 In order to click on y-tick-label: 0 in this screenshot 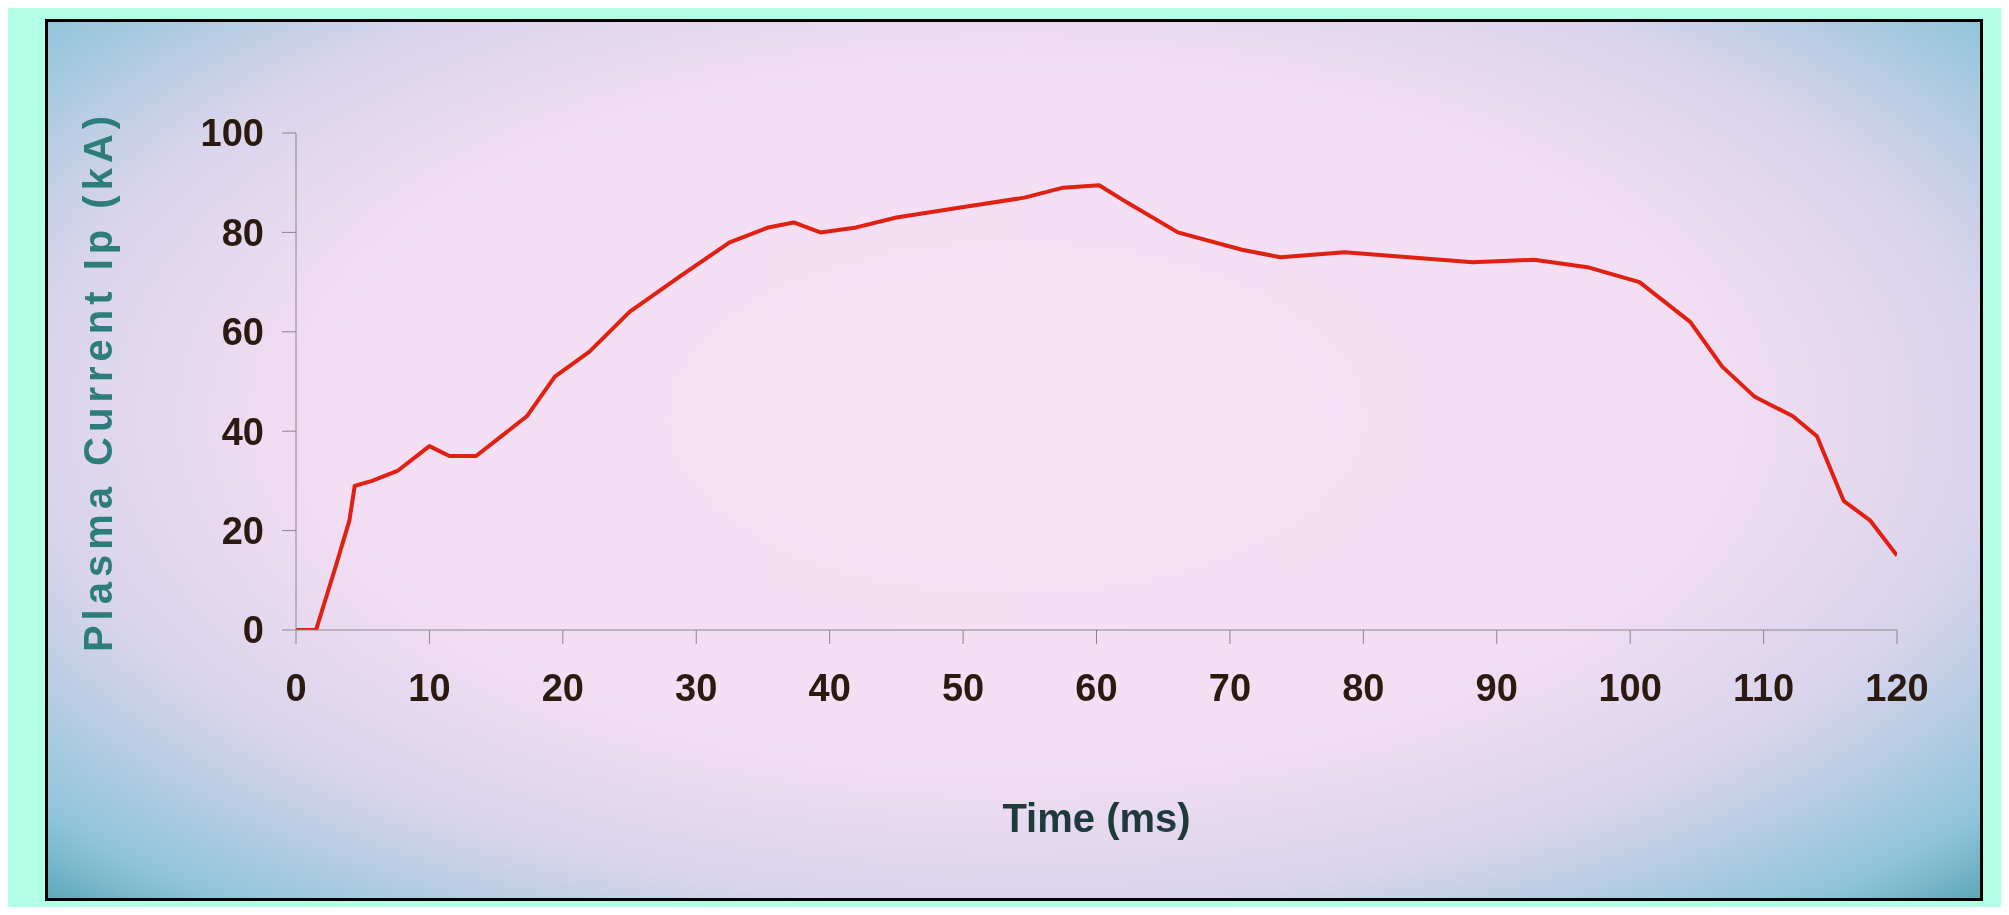, I will do `click(253, 630)`.